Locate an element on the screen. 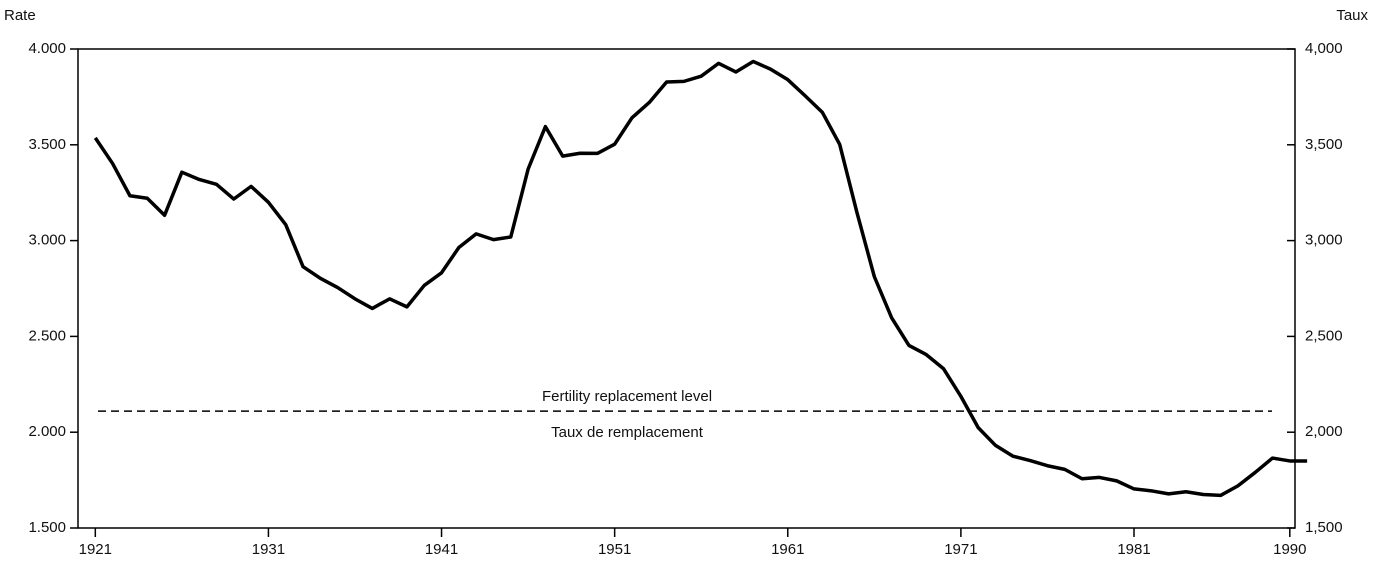 Image resolution: width=1373 pixels, height=571 pixels. x-tick-label: 1961 is located at coordinates (787, 549).